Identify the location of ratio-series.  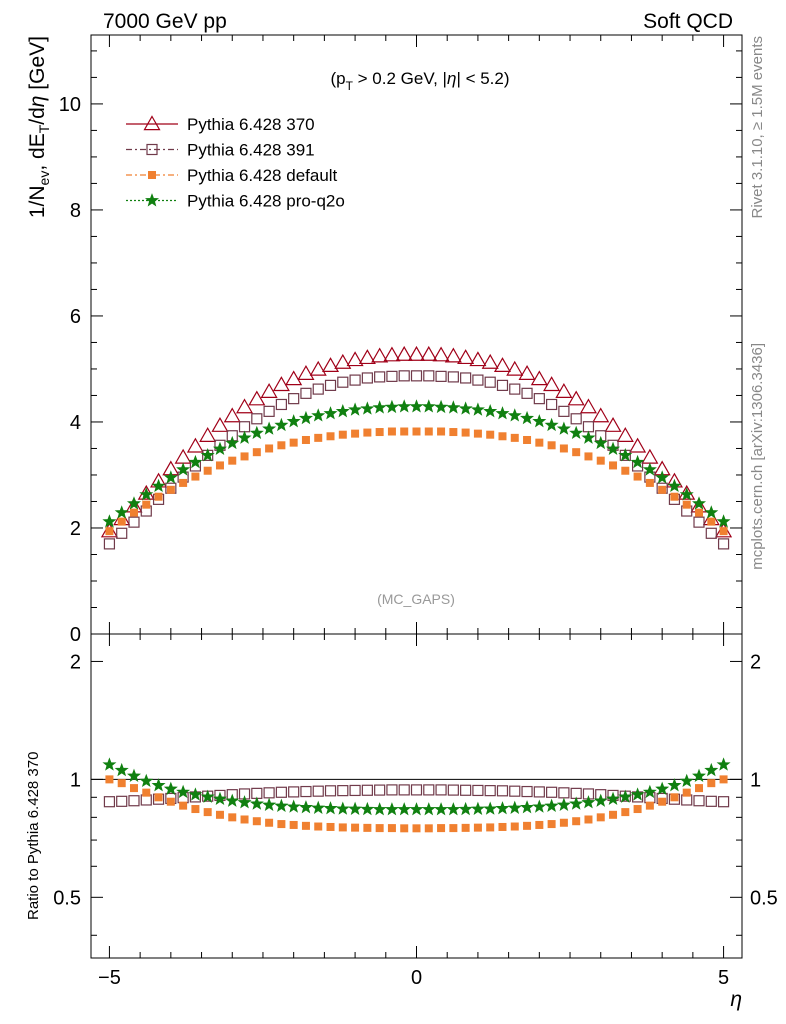
(416, 795).